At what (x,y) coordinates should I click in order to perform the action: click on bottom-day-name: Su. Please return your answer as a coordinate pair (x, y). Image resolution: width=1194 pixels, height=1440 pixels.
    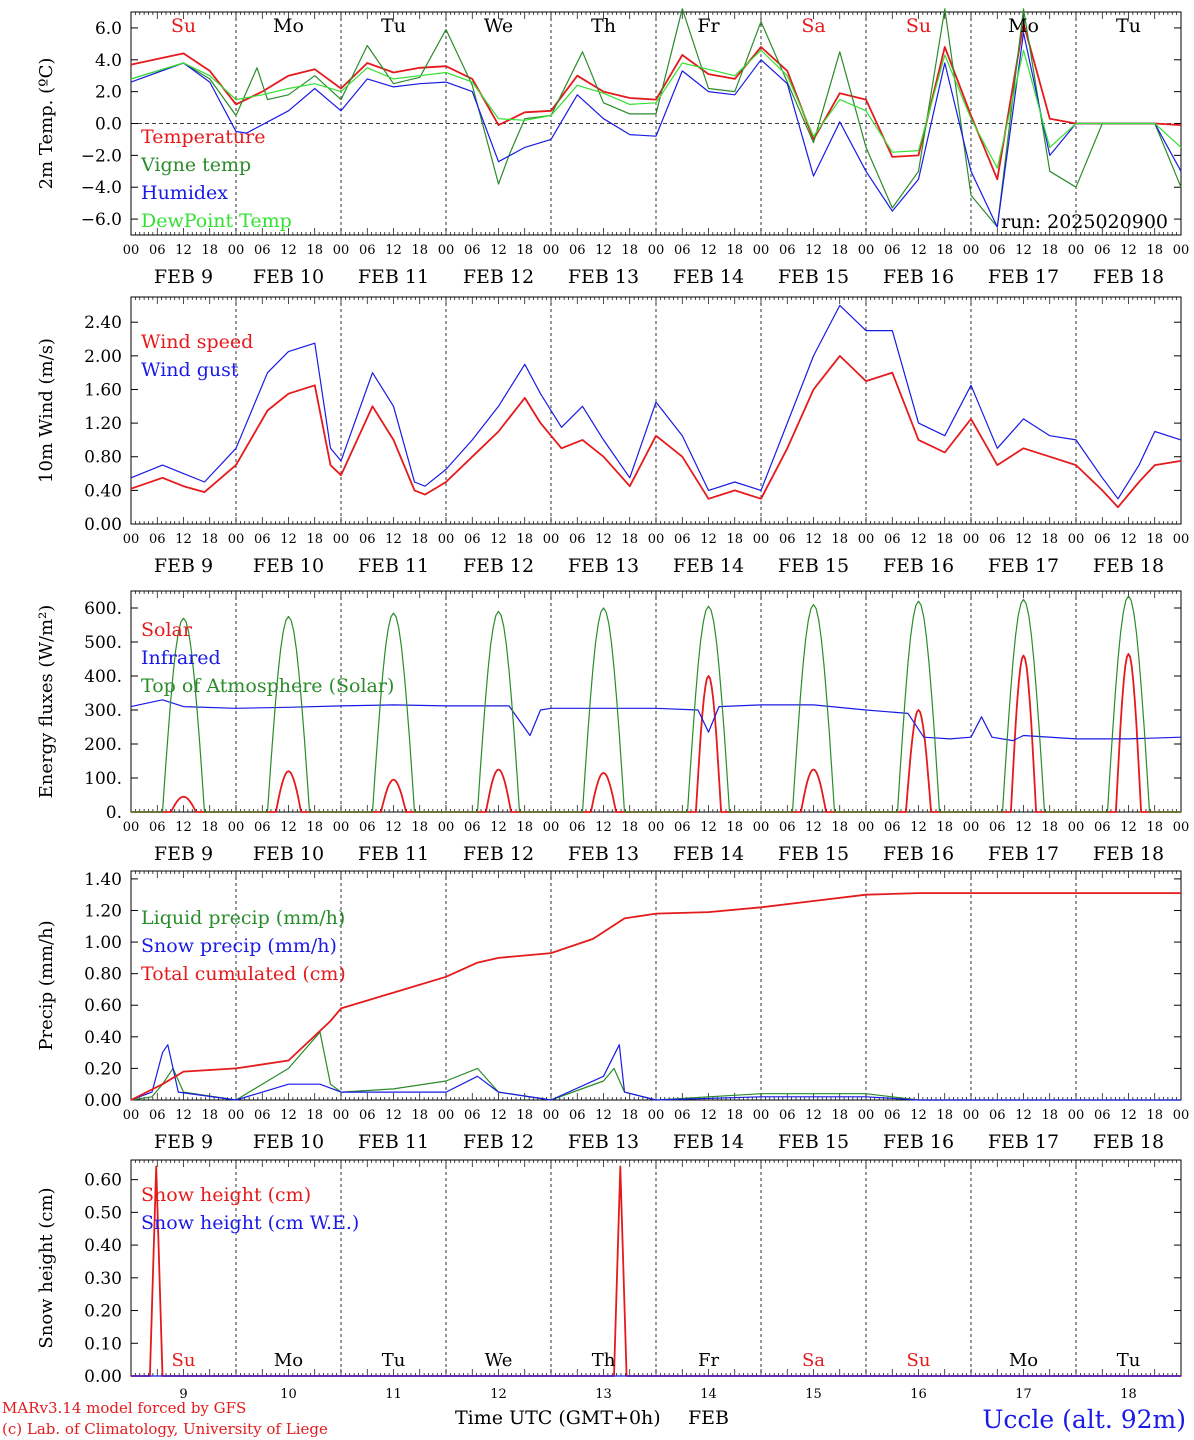
    Looking at the image, I should click on (919, 1360).